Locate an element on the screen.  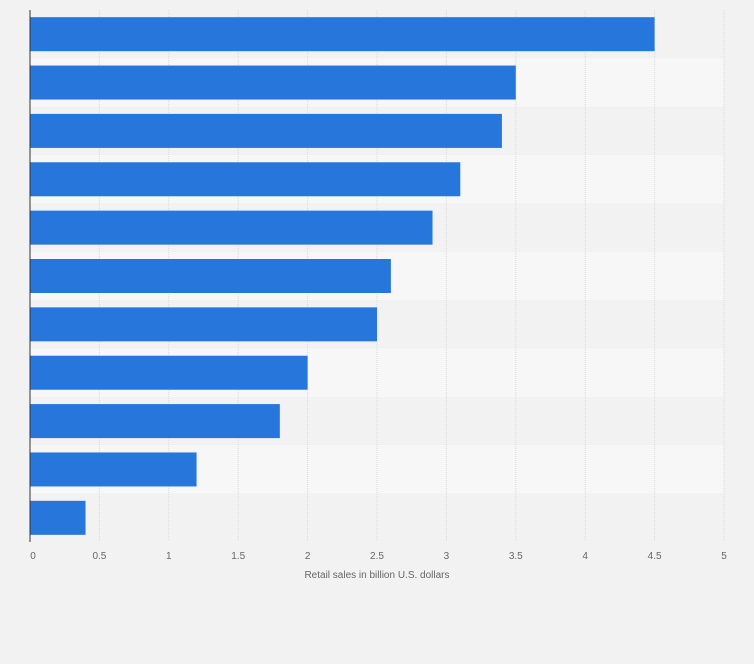
x-tick-label: 0 is located at coordinates (33, 556).